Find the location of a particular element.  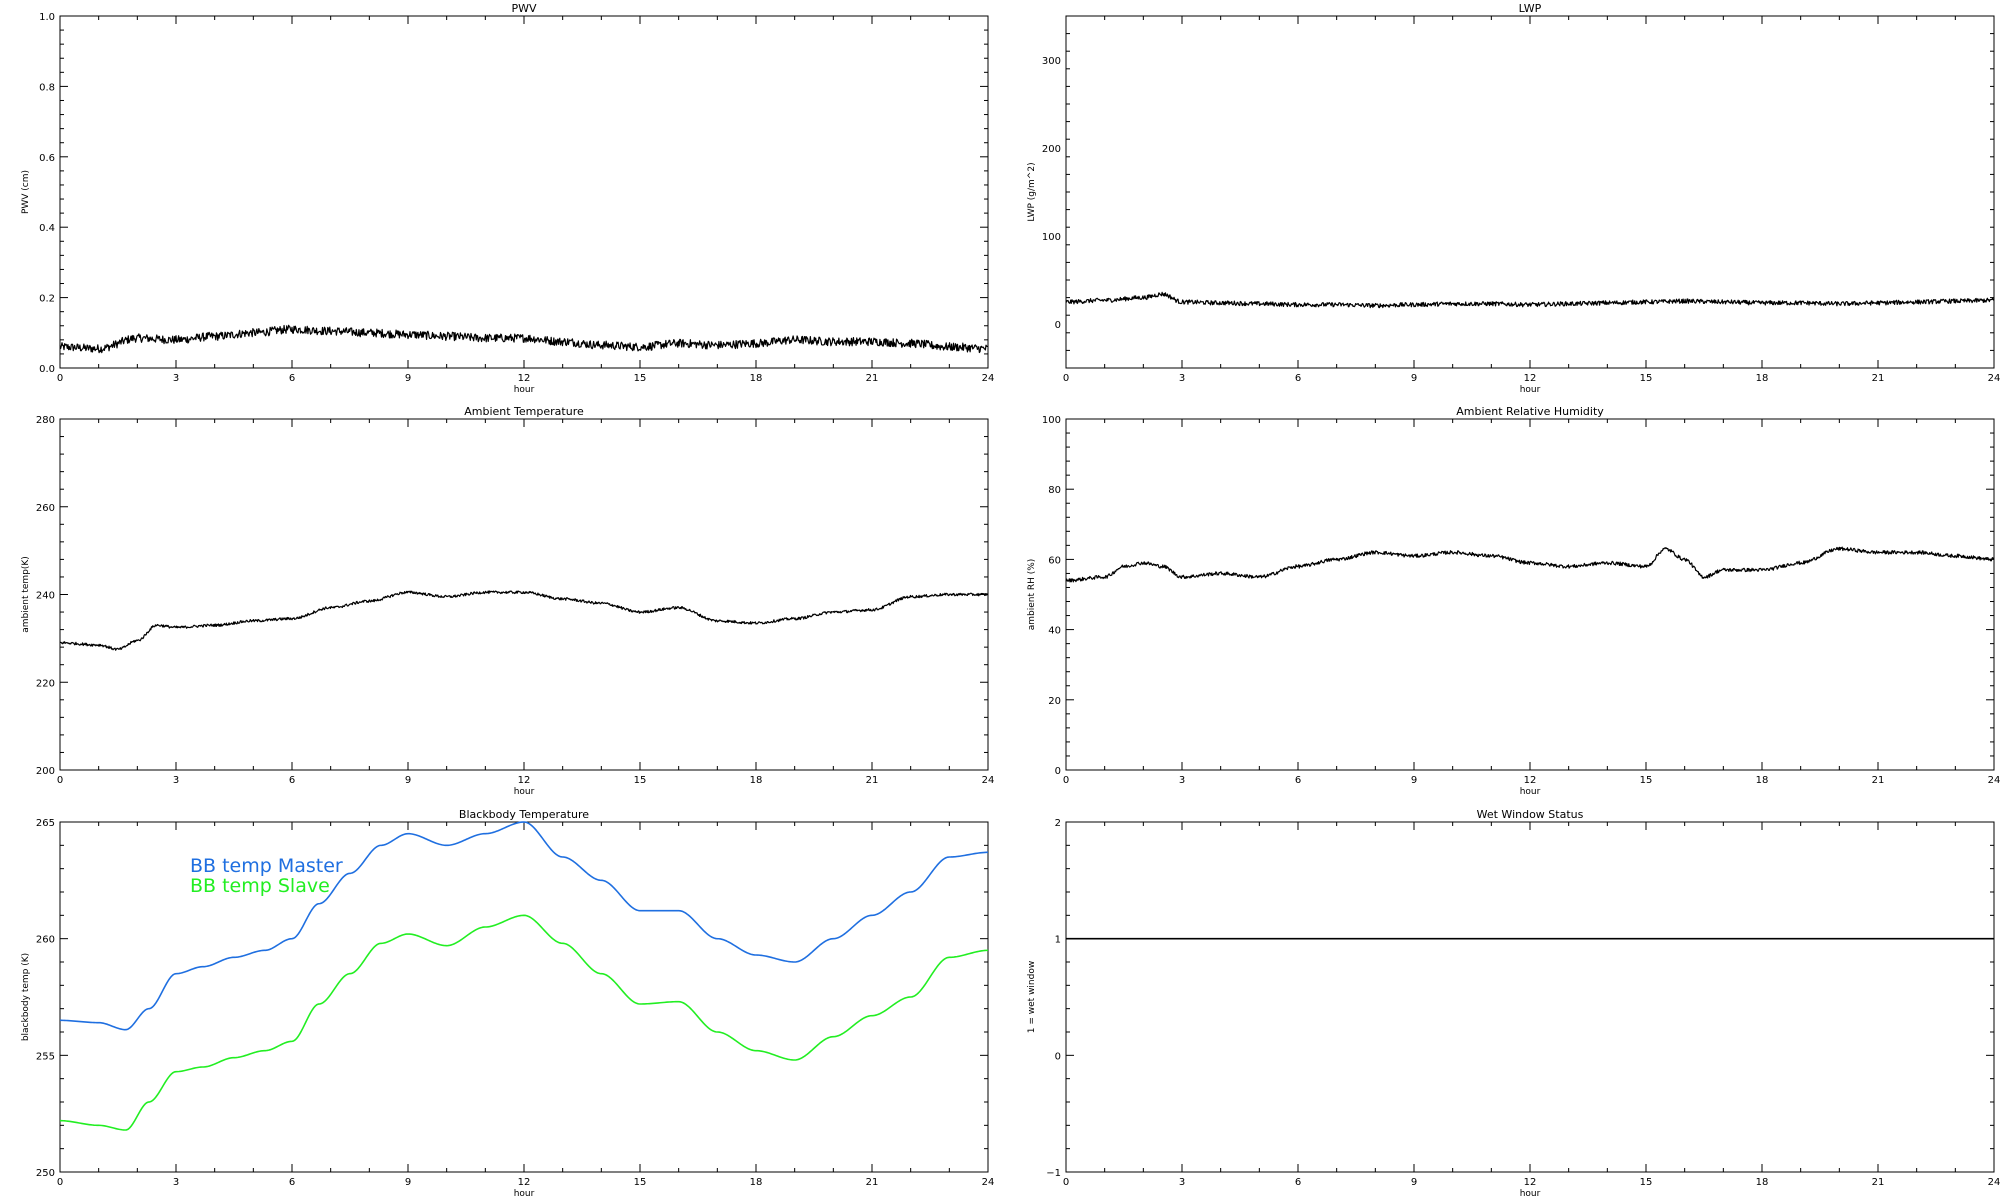

y-axis-label: PWV (cm) is located at coordinates (26, 192).